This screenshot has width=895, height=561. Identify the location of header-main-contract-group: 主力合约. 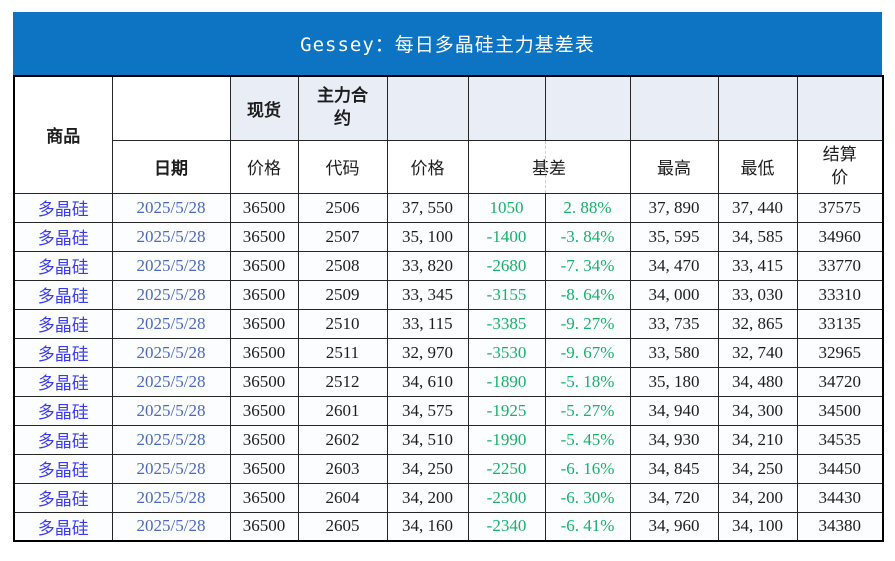
(342, 108).